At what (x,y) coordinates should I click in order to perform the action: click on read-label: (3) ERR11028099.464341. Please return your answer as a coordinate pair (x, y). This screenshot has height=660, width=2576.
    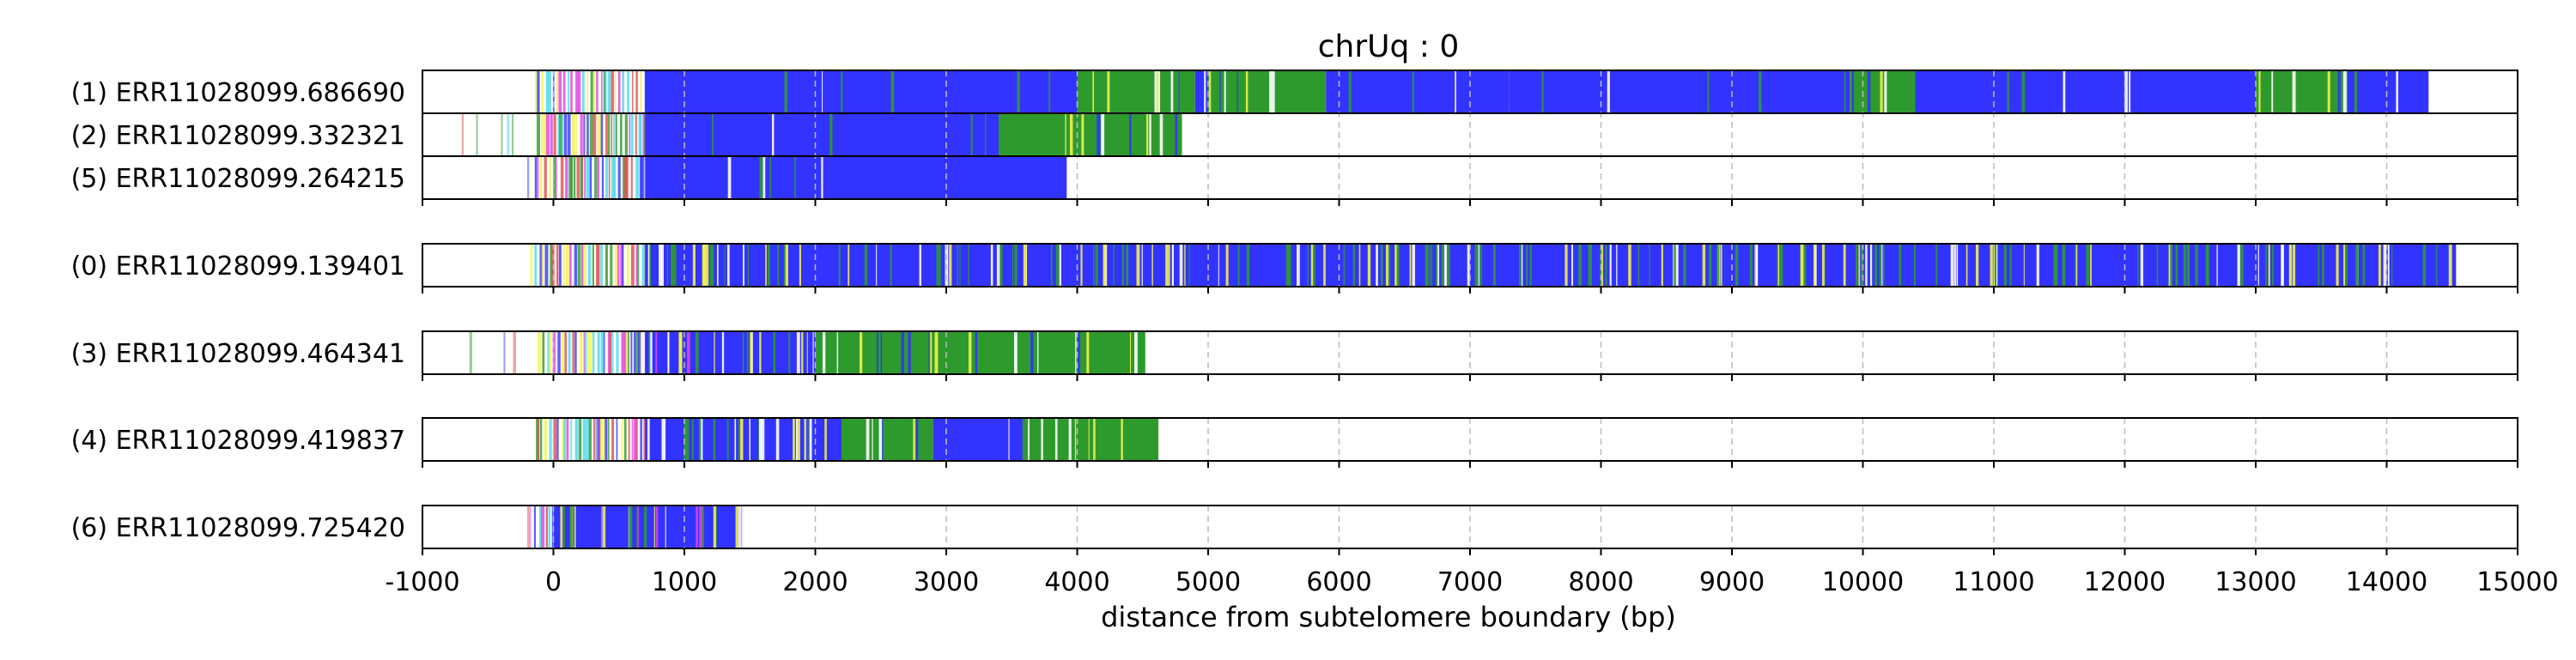
    Looking at the image, I should click on (238, 354).